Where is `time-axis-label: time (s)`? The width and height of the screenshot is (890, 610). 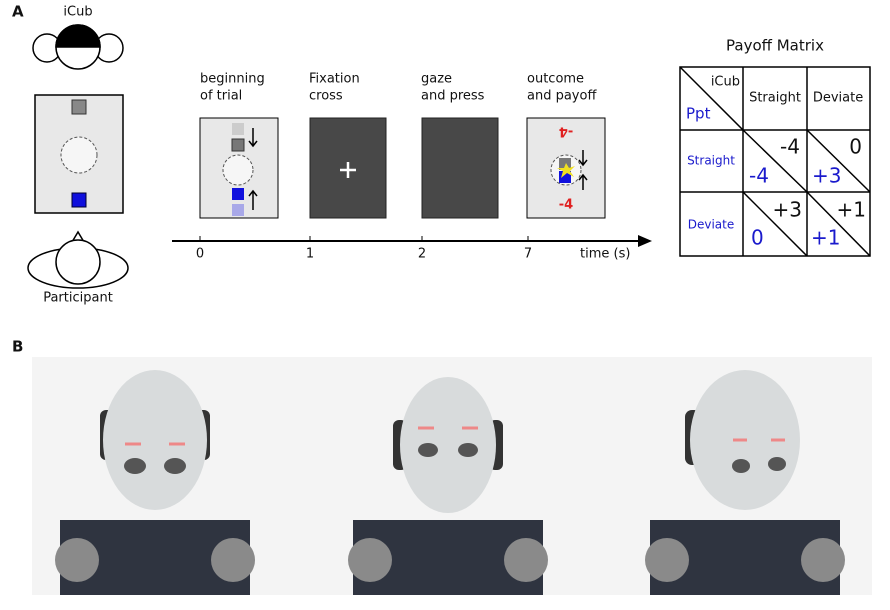 time-axis-label: time (s) is located at coordinates (605, 254).